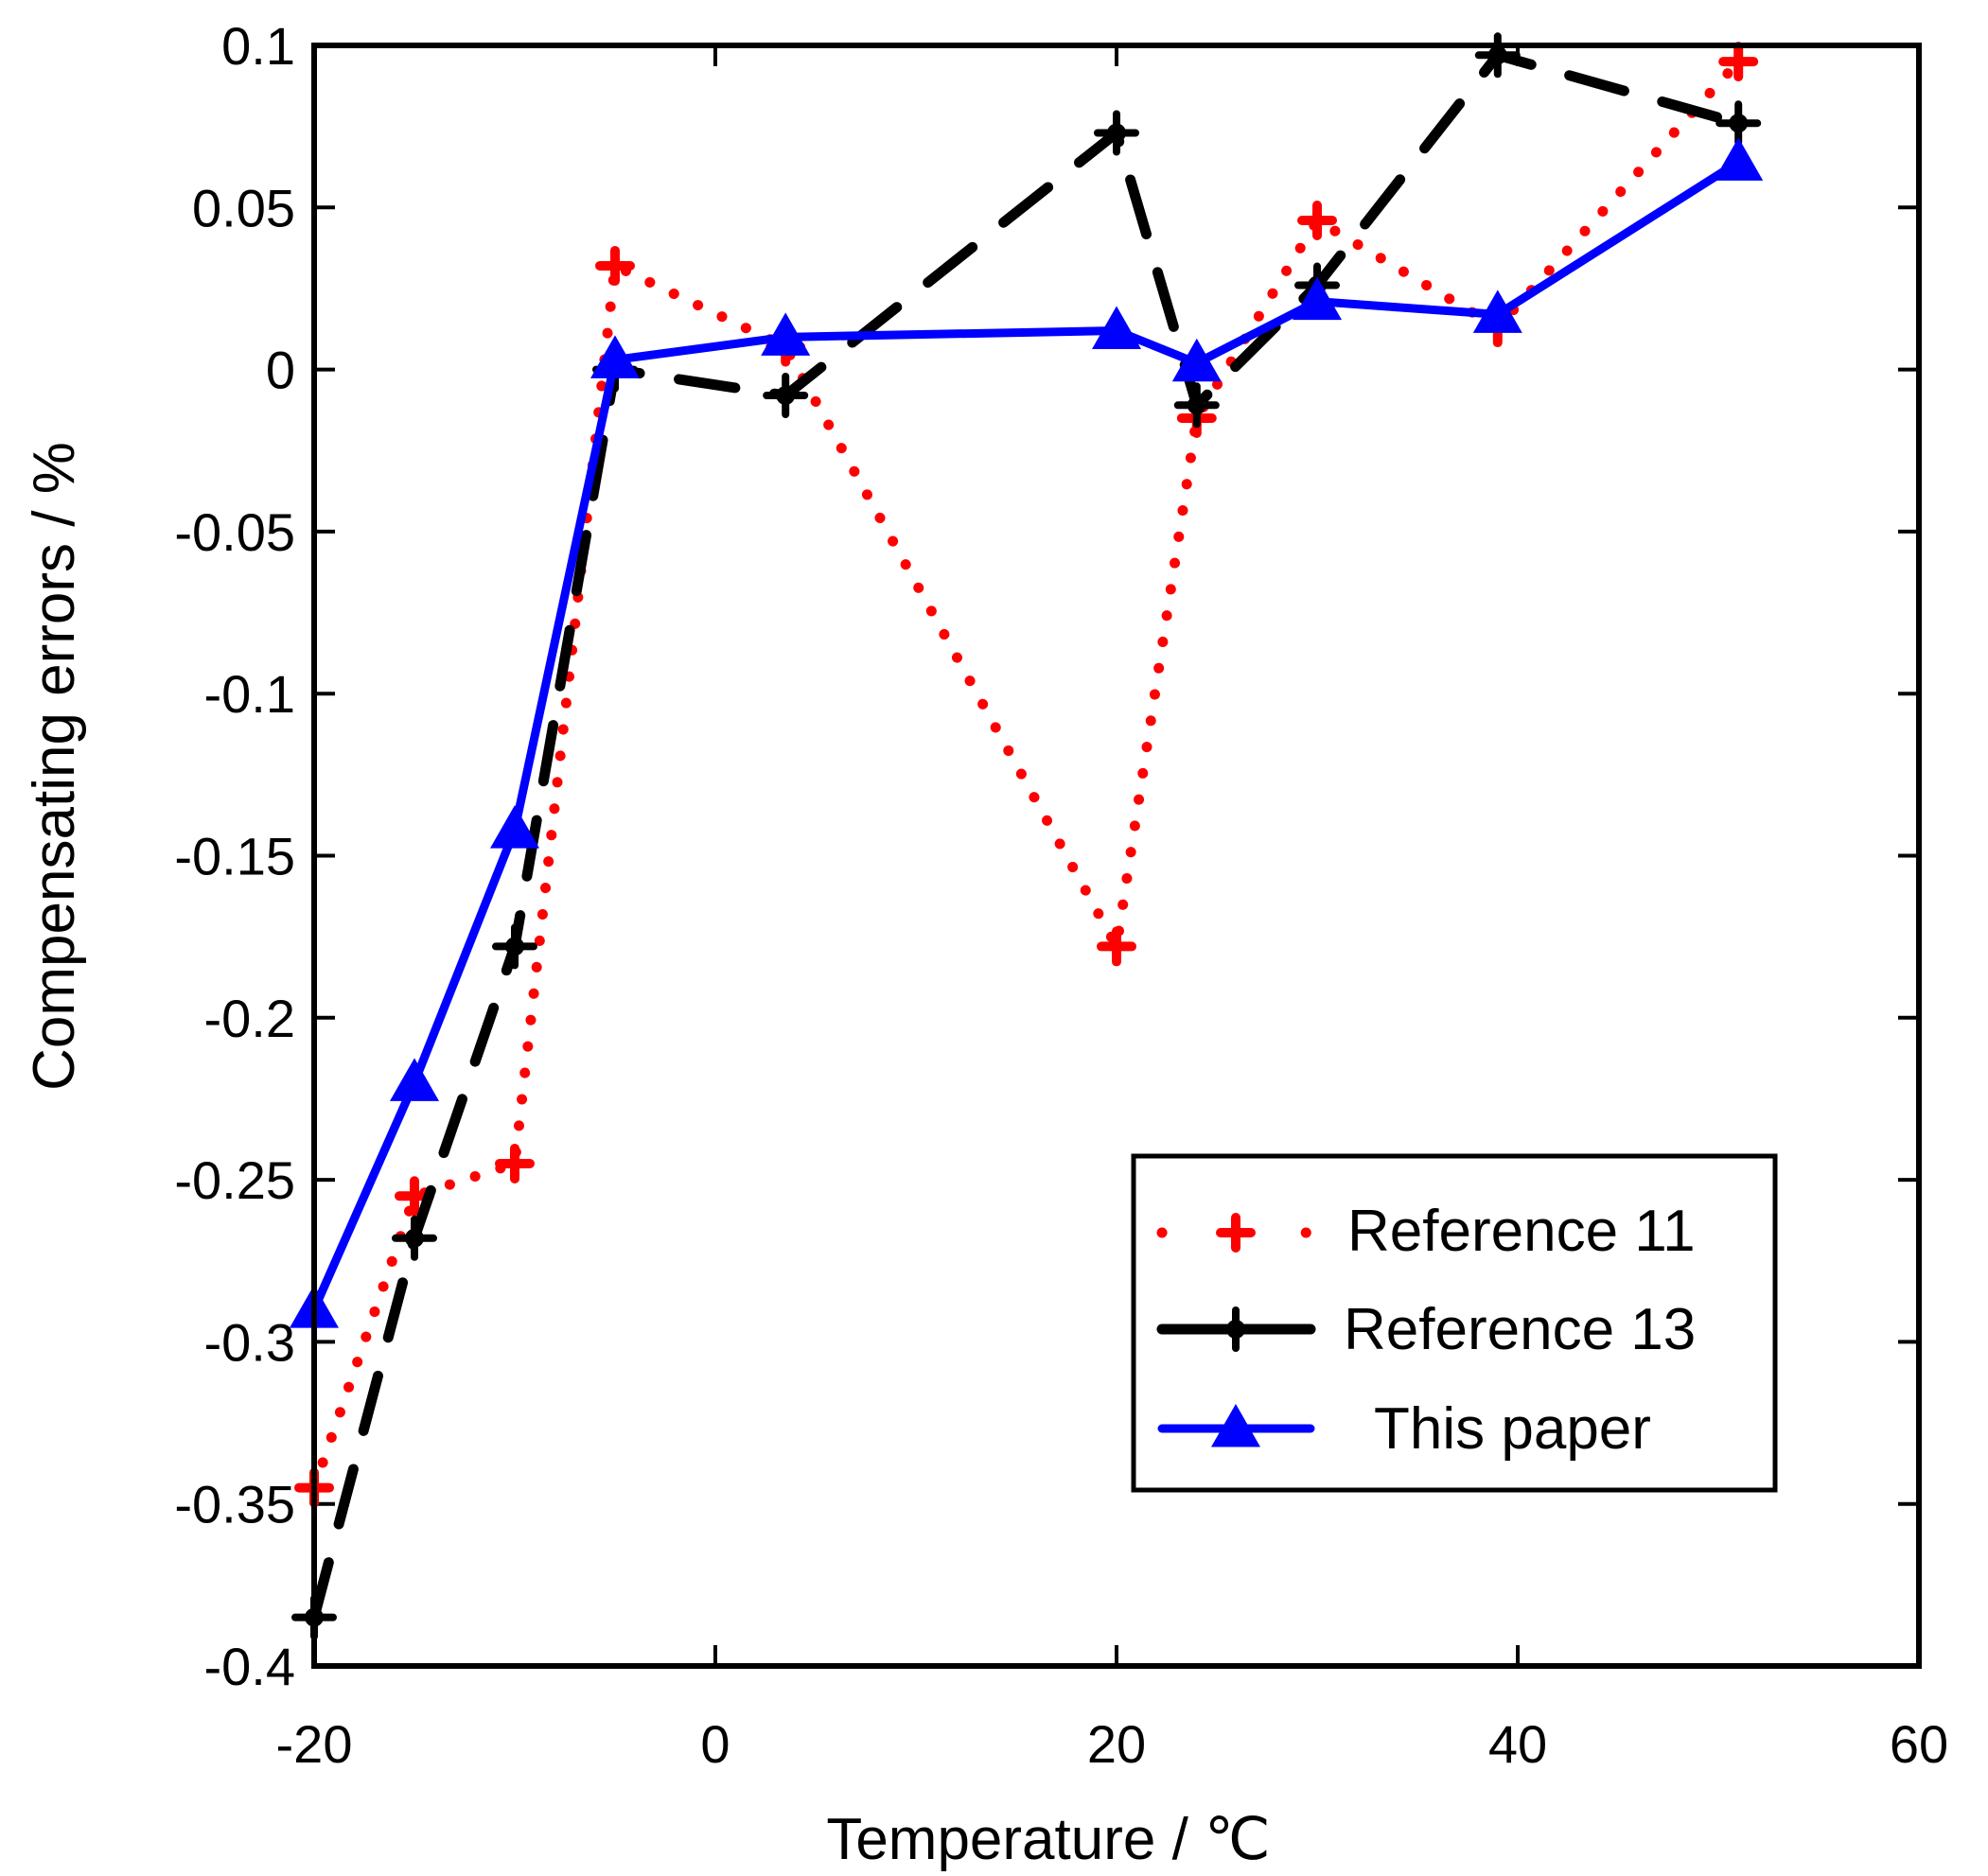 Image resolution: width=1988 pixels, height=1876 pixels. I want to click on legend-swatches, so click(1236, 1330).